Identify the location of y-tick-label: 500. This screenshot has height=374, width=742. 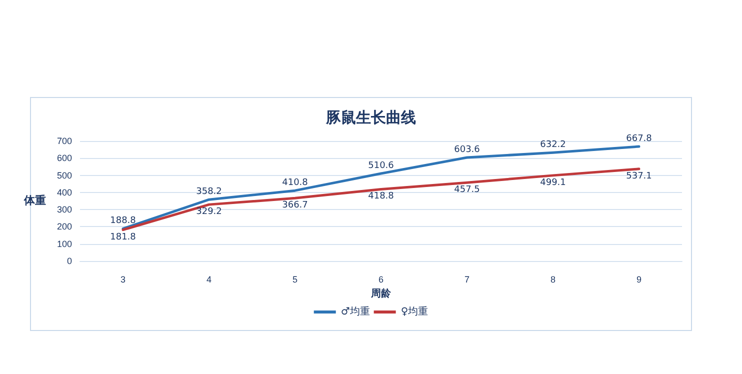
(64, 175).